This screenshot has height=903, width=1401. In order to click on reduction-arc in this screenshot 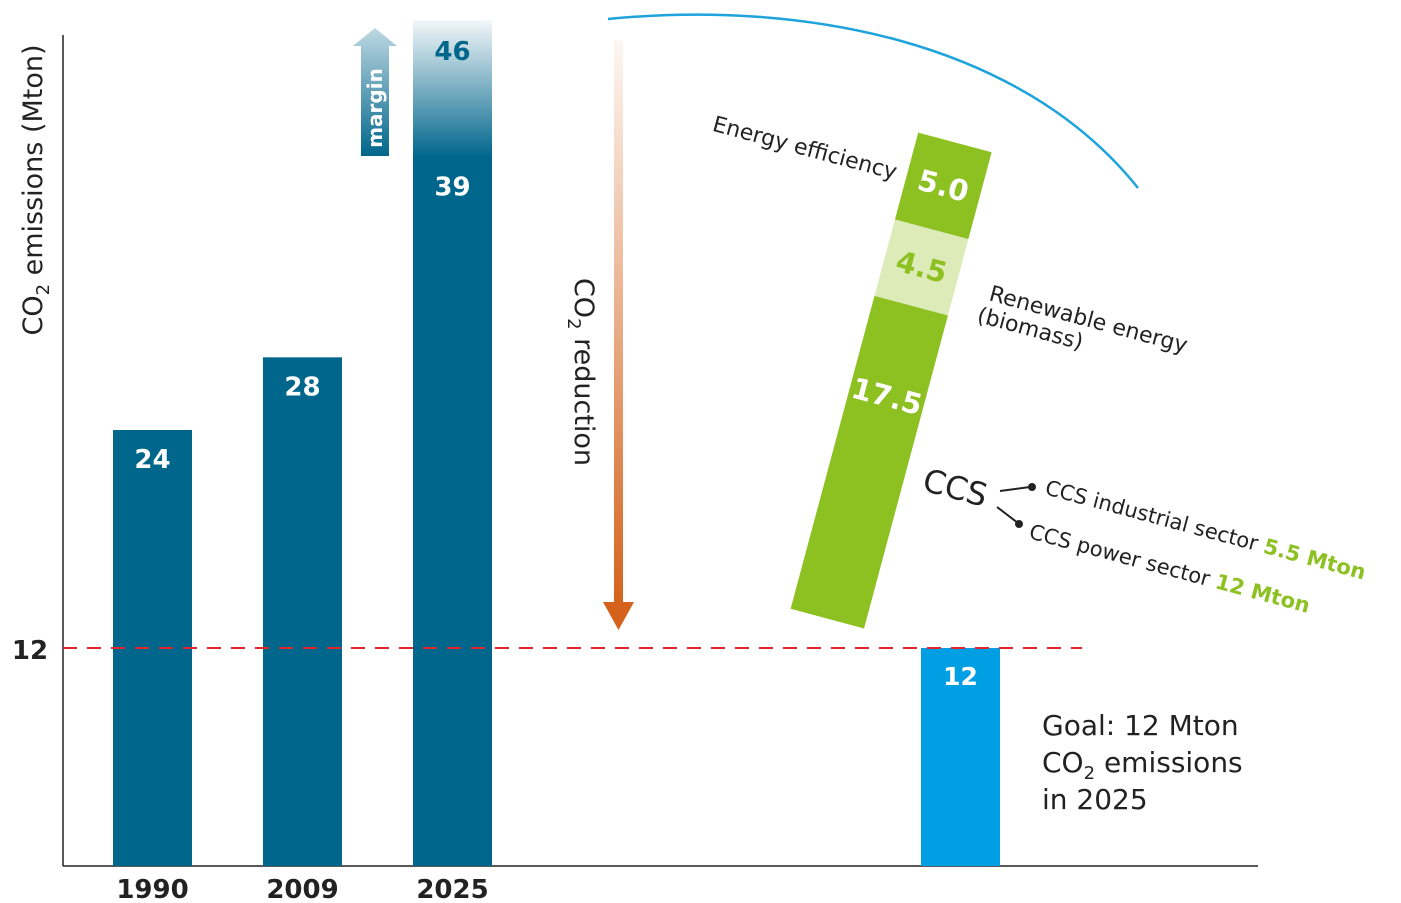, I will do `click(873, 101)`.